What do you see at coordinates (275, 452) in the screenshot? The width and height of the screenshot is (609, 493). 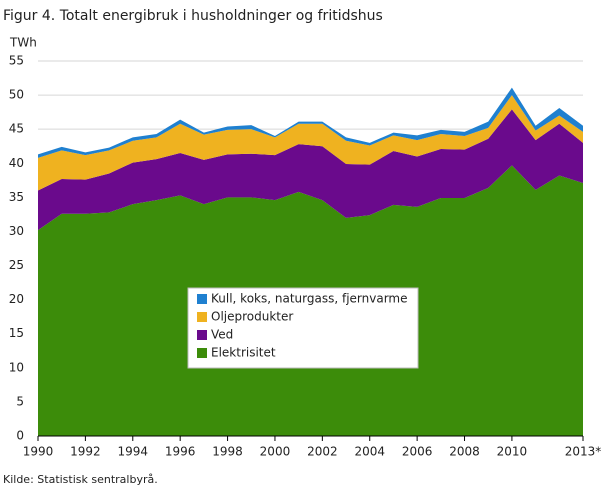 I see `x-tick-label: 2000` at bounding box center [275, 452].